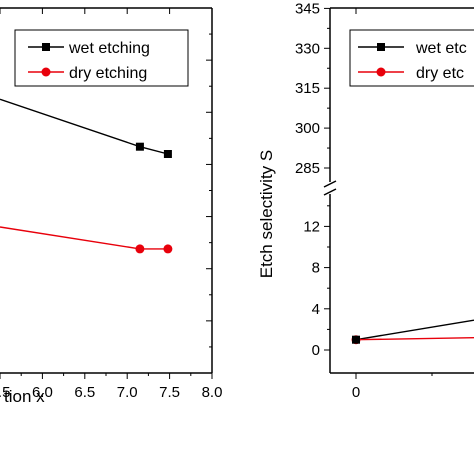 The height and width of the screenshot is (474, 474). What do you see at coordinates (212, 392) in the screenshot?
I see `left-x-tick-label: 8.0` at bounding box center [212, 392].